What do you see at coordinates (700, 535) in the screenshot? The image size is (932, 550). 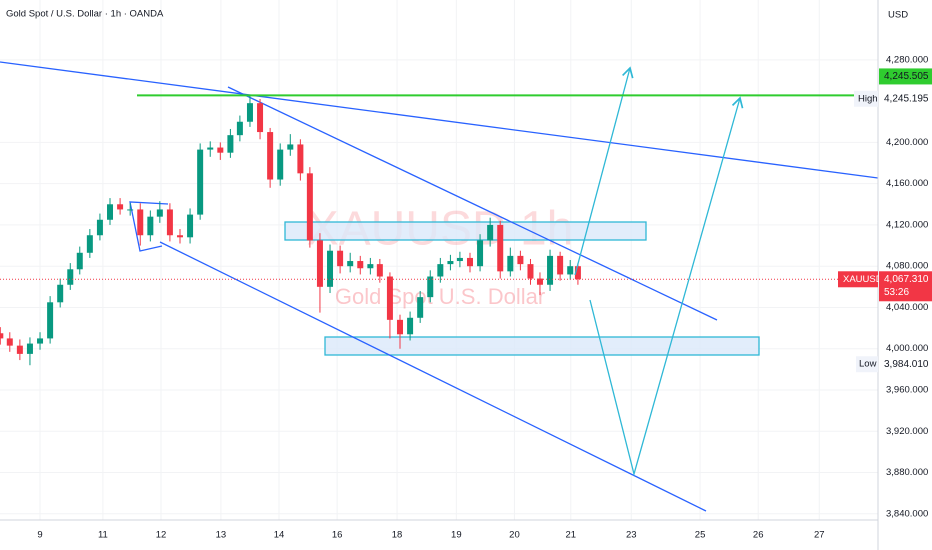 I see `x-tick-label: 25` at bounding box center [700, 535].